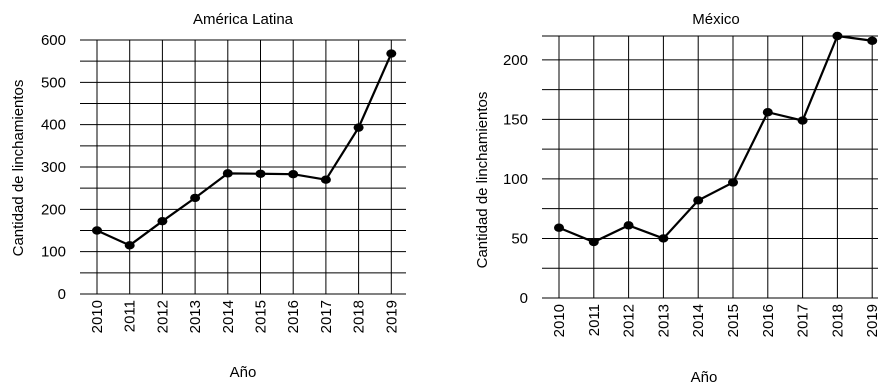 This screenshot has height=390, width=885. What do you see at coordinates (515, 119) in the screenshot?
I see `y-tick-label: 150` at bounding box center [515, 119].